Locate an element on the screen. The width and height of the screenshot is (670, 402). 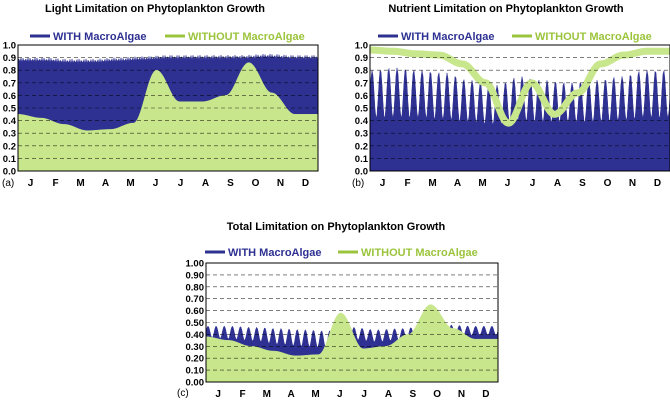
panel-label: (a) is located at coordinates (8, 183).